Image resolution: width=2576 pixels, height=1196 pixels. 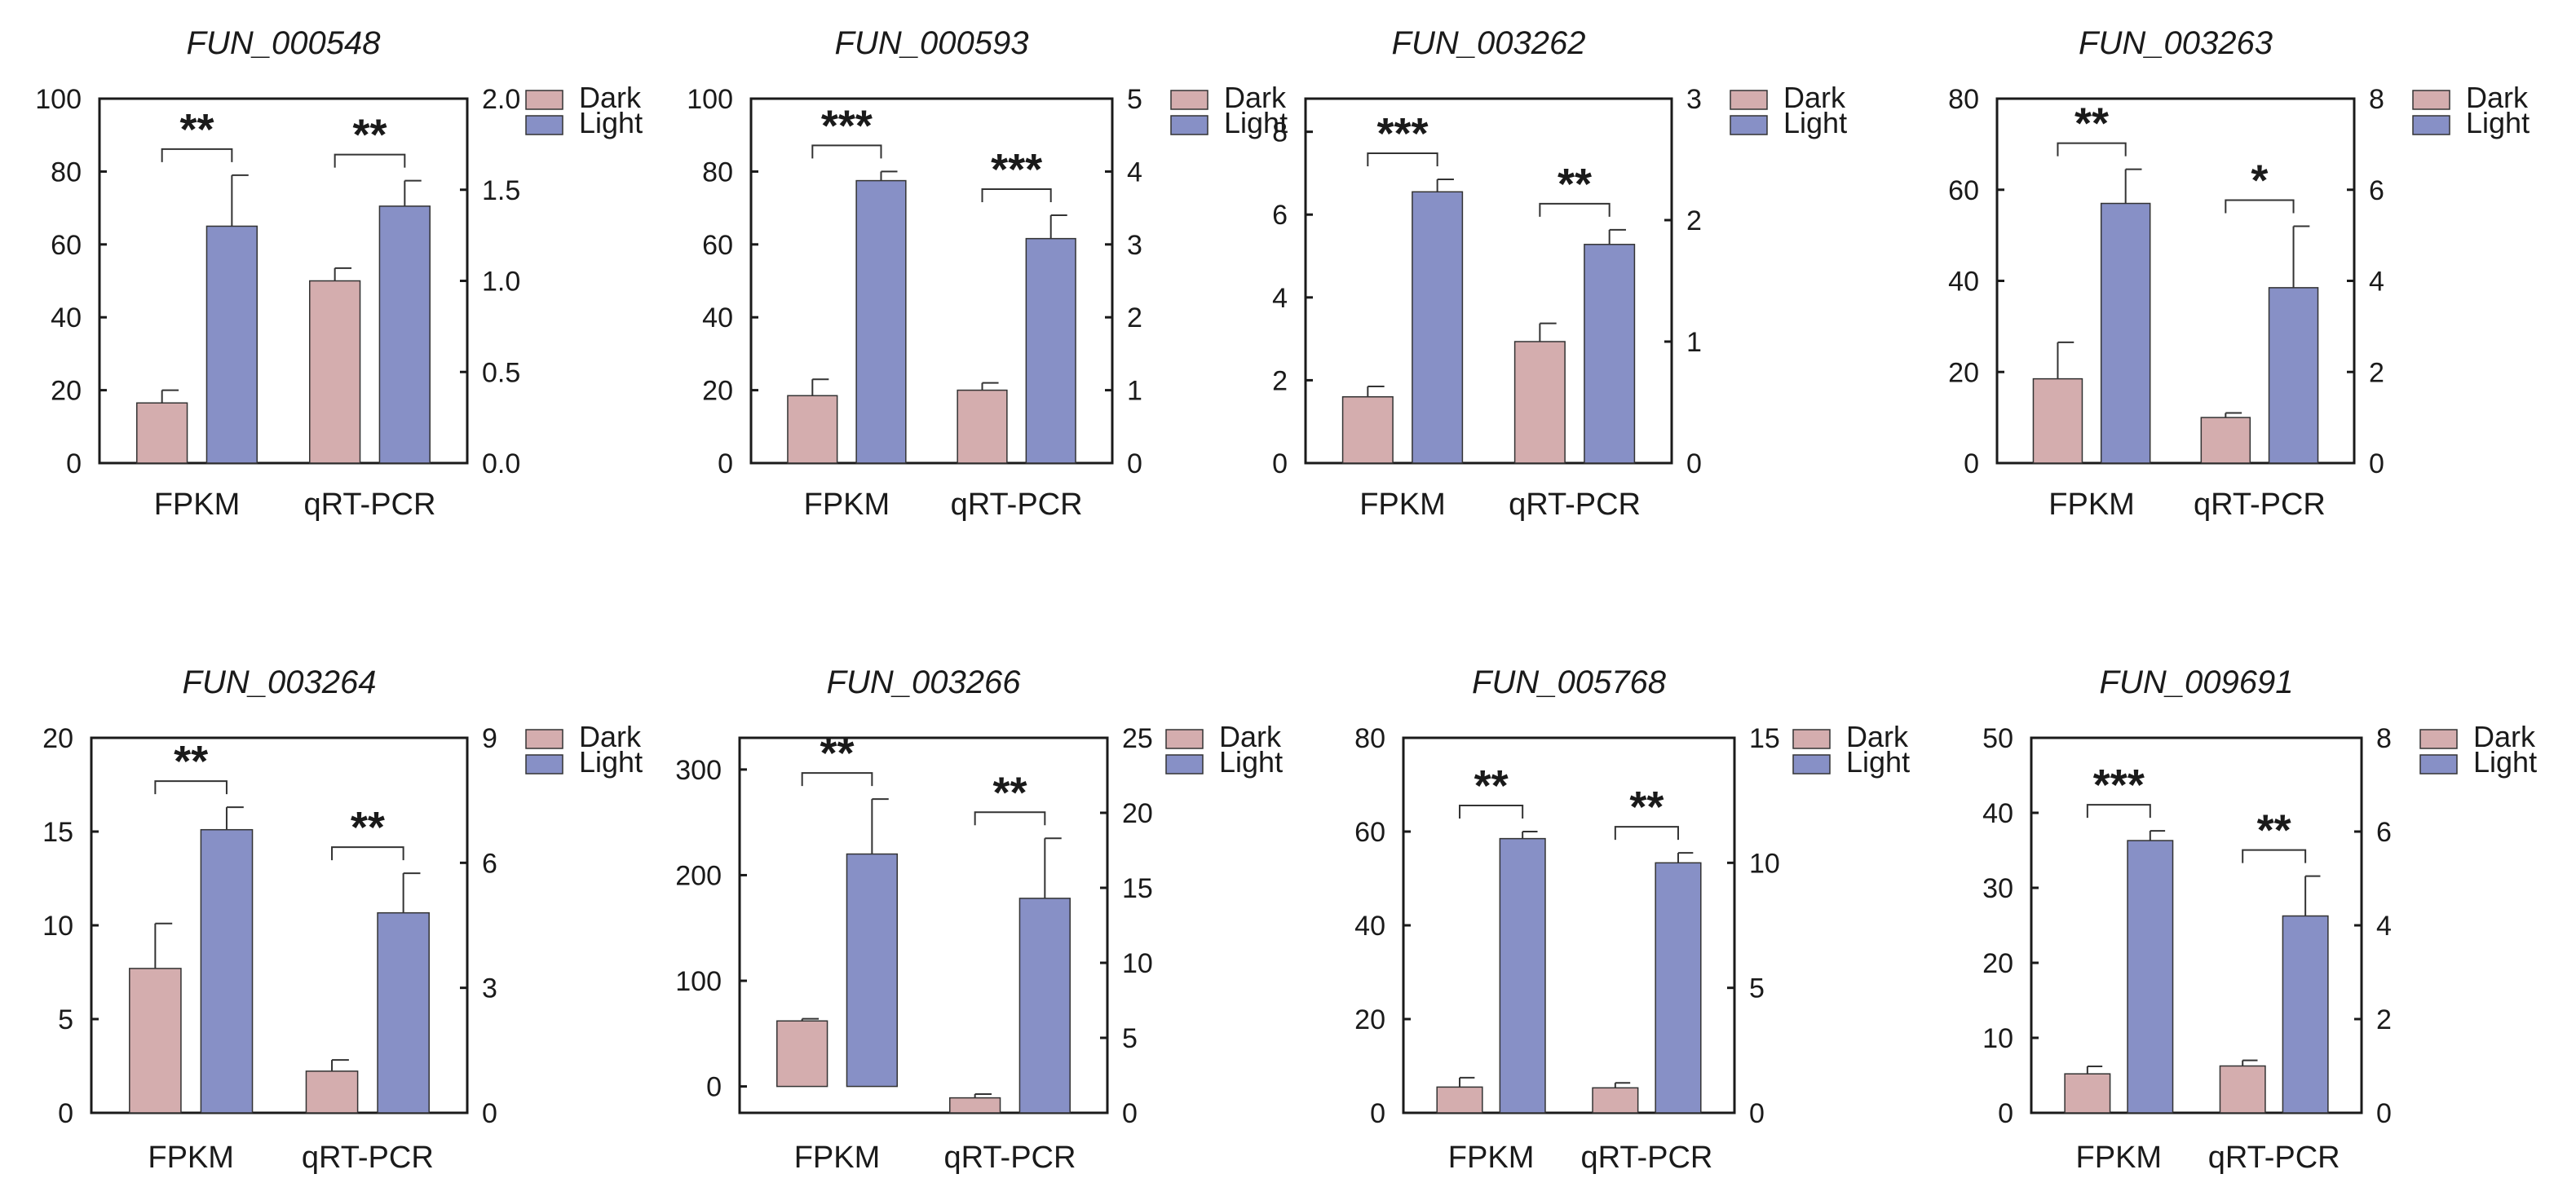 I want to click on right-tick-label: 25, so click(x=1137, y=738).